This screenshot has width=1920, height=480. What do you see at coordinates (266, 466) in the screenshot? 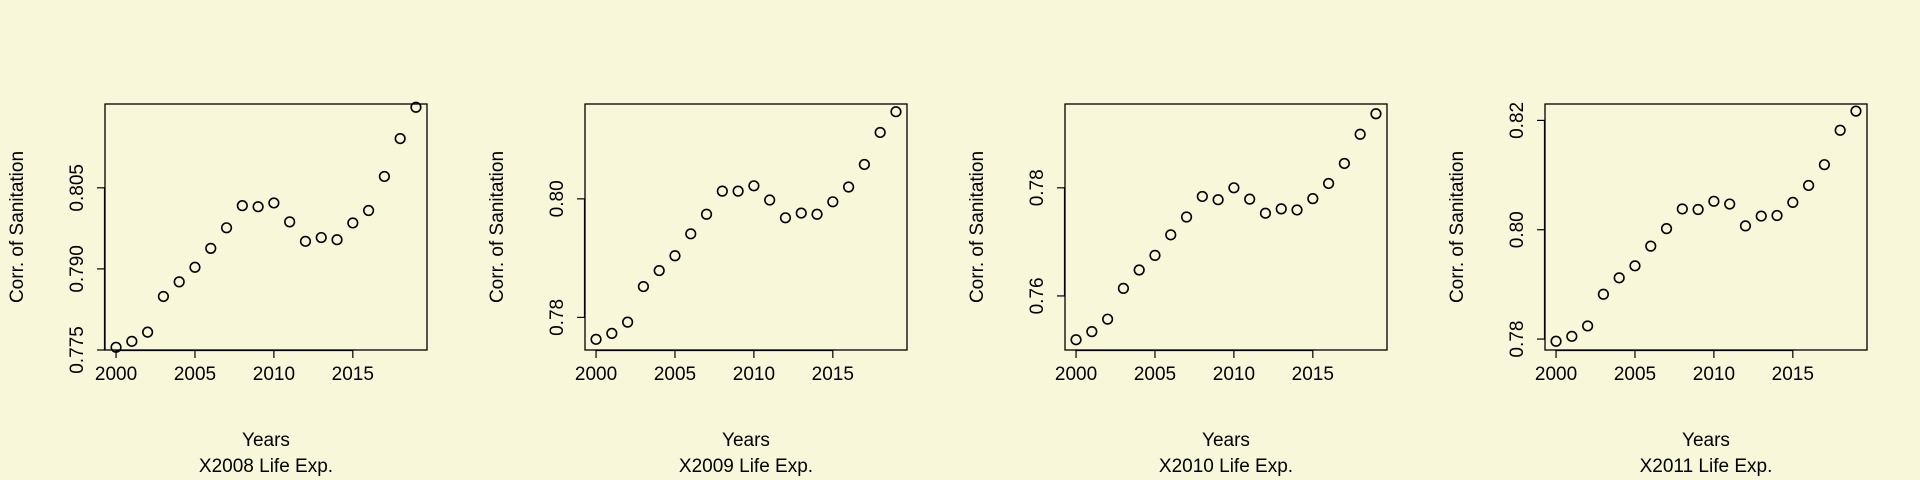
I see `chart-caption: X2008 Life Exp.` at bounding box center [266, 466].